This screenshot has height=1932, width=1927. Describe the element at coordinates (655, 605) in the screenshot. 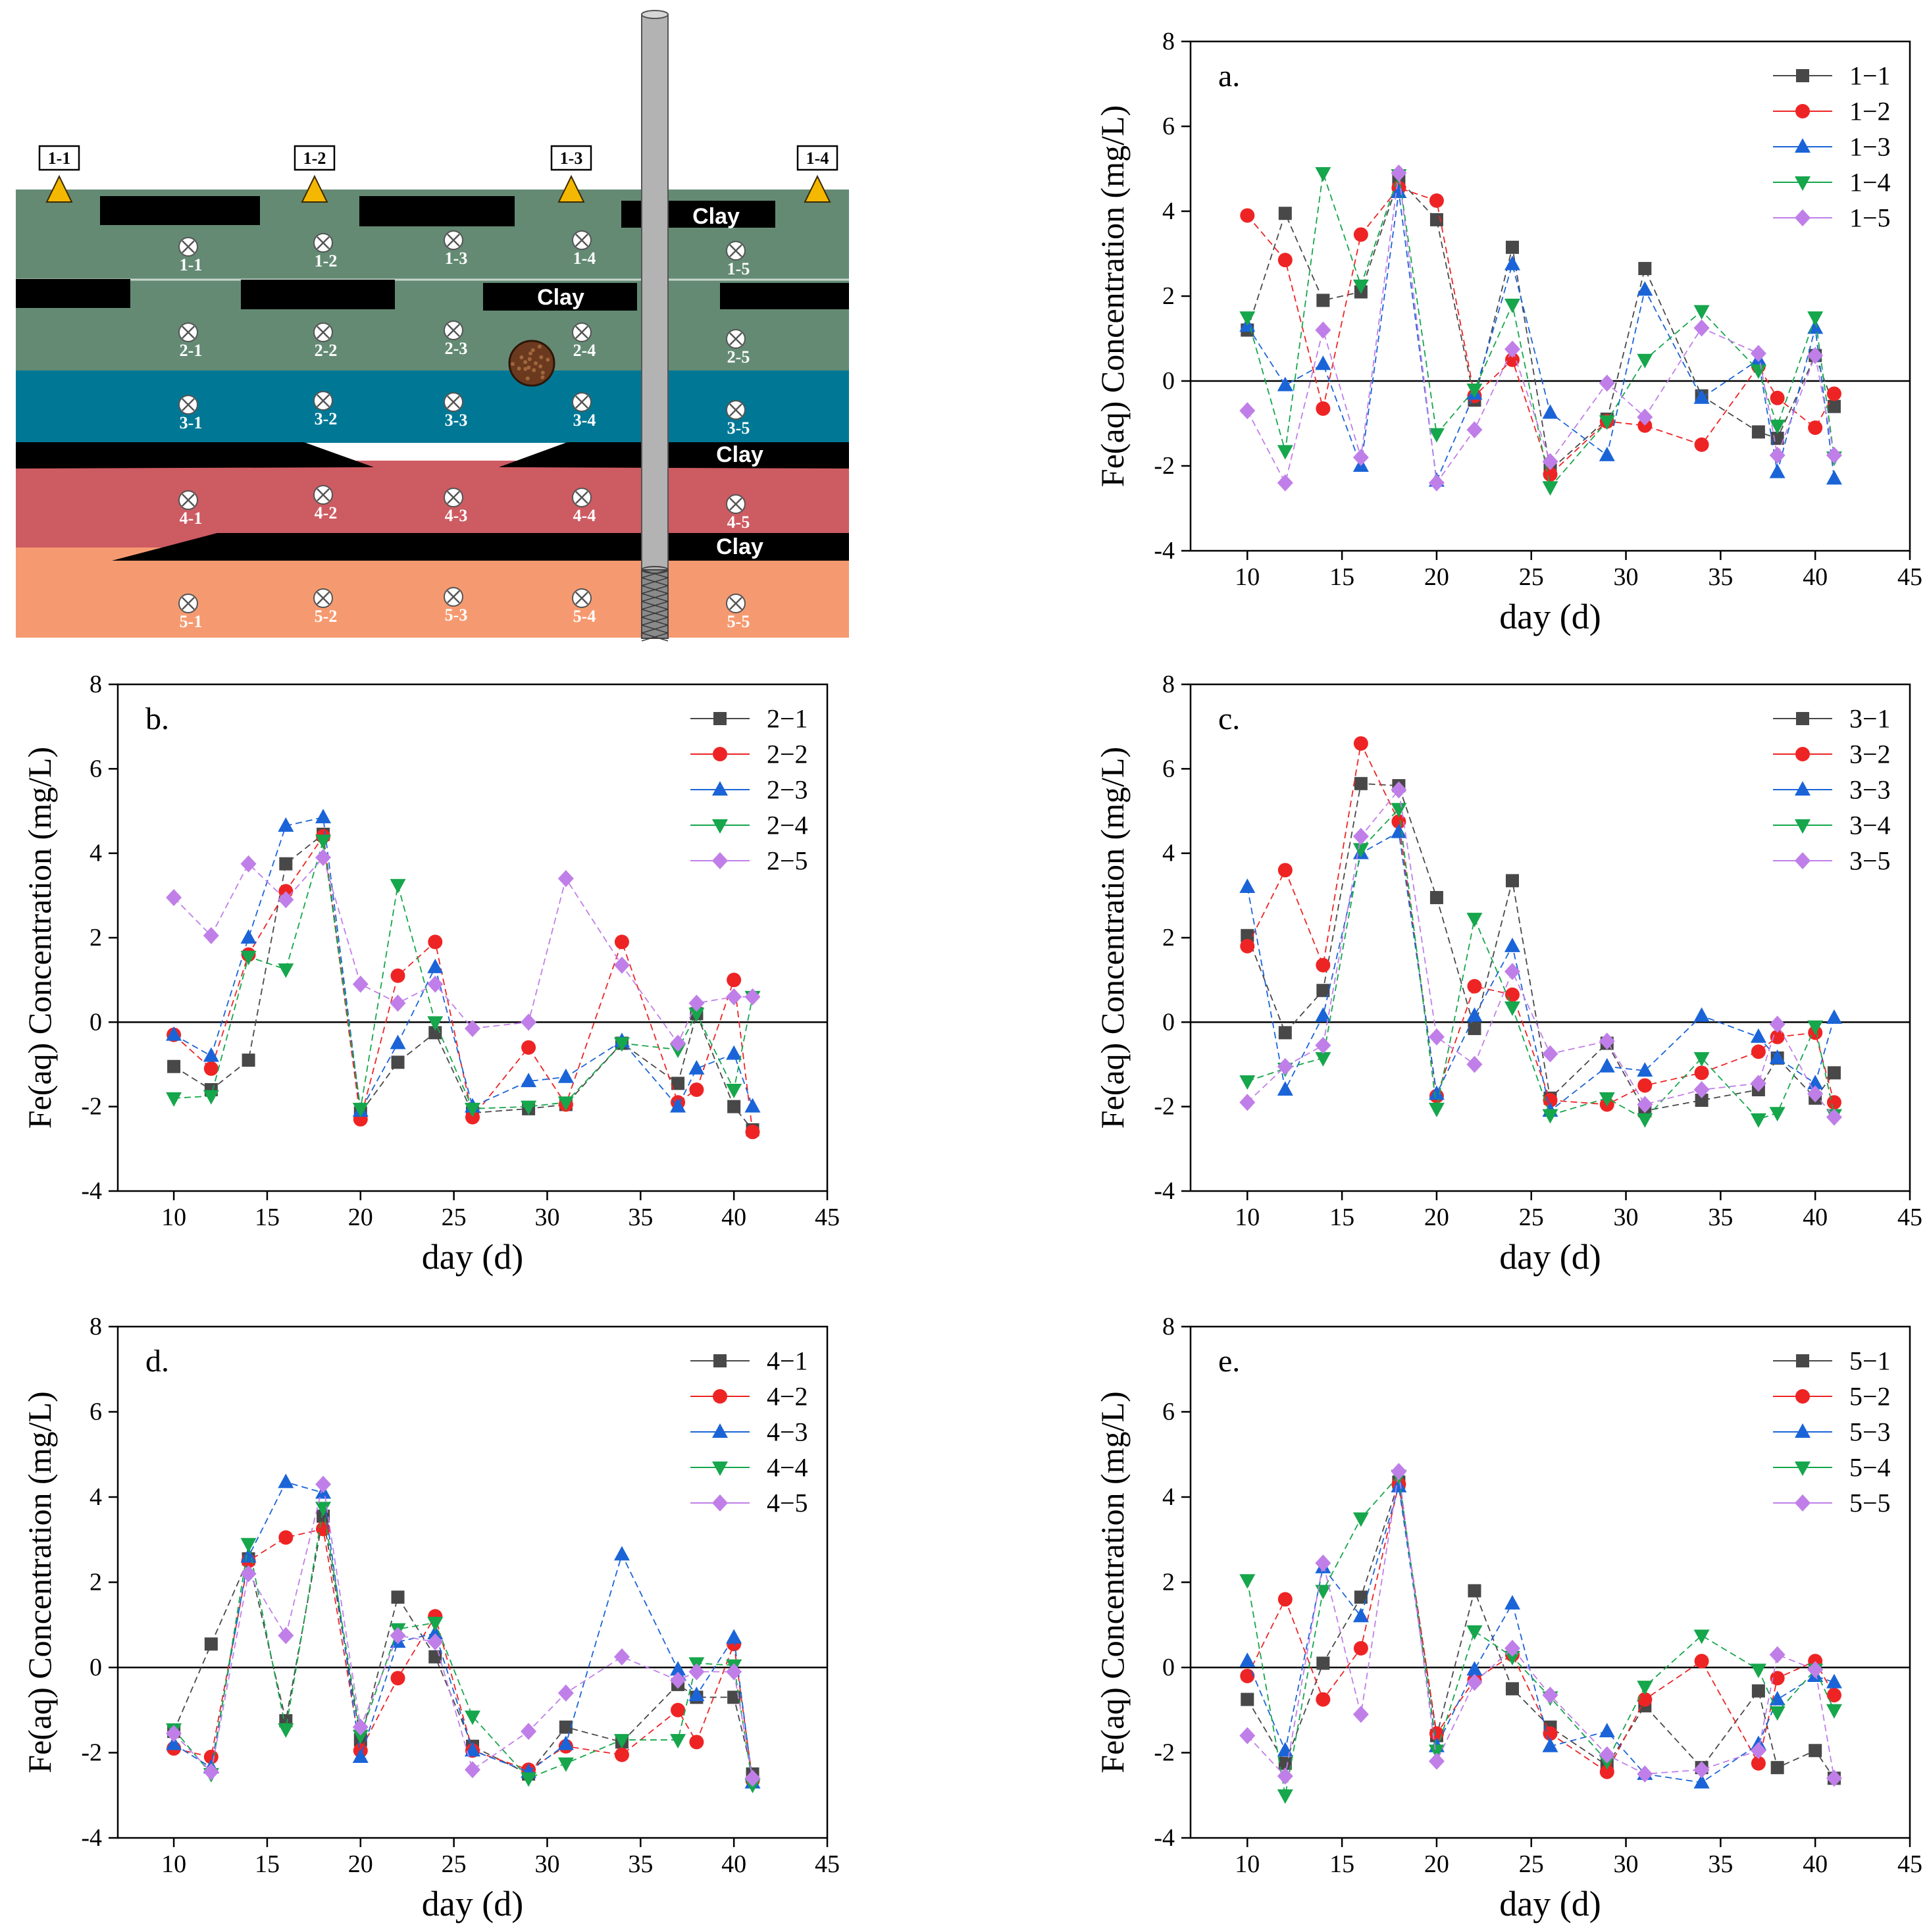

I see `well-screen-hatch` at that location.